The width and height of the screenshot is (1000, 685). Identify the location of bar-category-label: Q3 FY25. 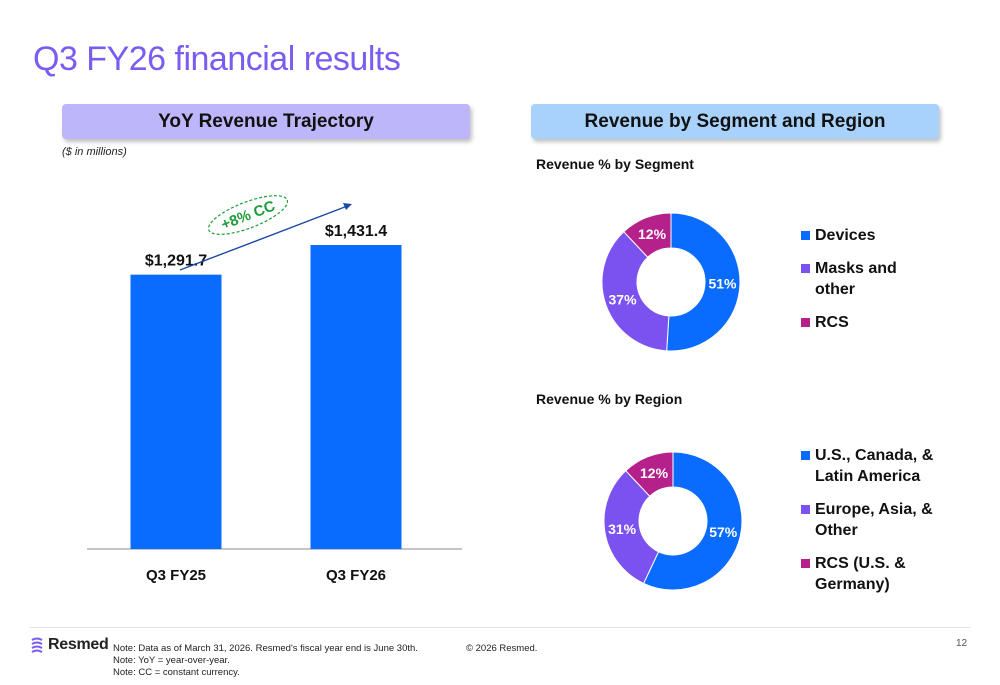
(176, 575).